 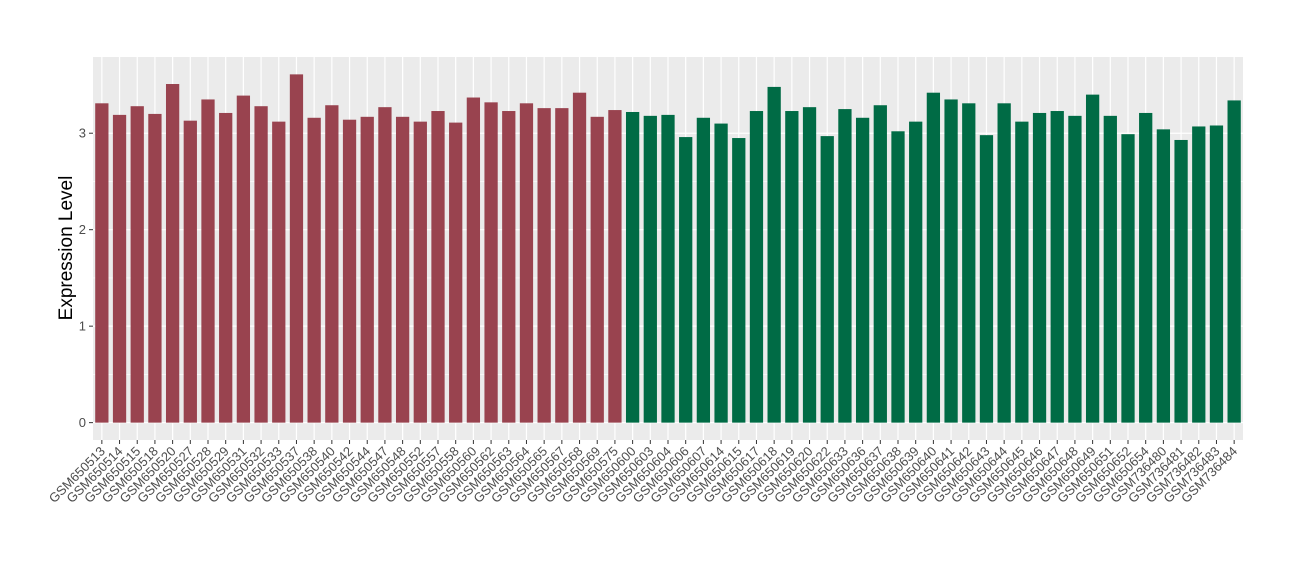 I want to click on y-tick-label: 0, so click(x=82, y=422).